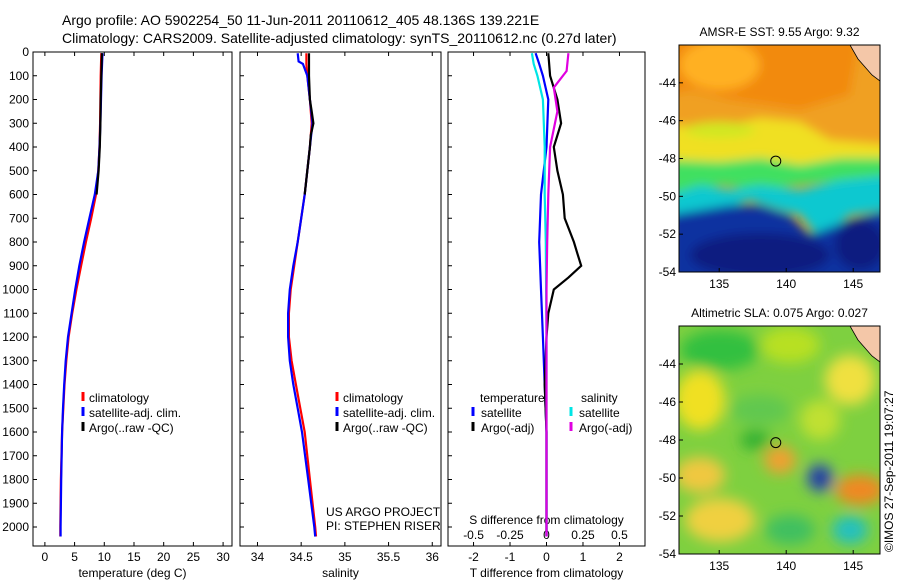 The image size is (900, 580). Describe the element at coordinates (383, 512) in the screenshot. I see `annotation-text: US ARGO PROJECT` at that location.